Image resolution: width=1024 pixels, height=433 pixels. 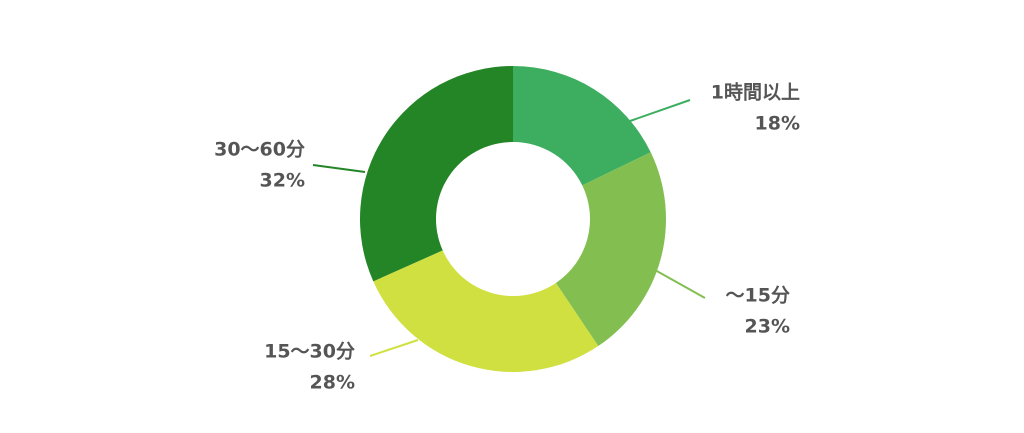 What do you see at coordinates (259, 150) in the screenshot?
I see `category-label: 30〜60分` at bounding box center [259, 150].